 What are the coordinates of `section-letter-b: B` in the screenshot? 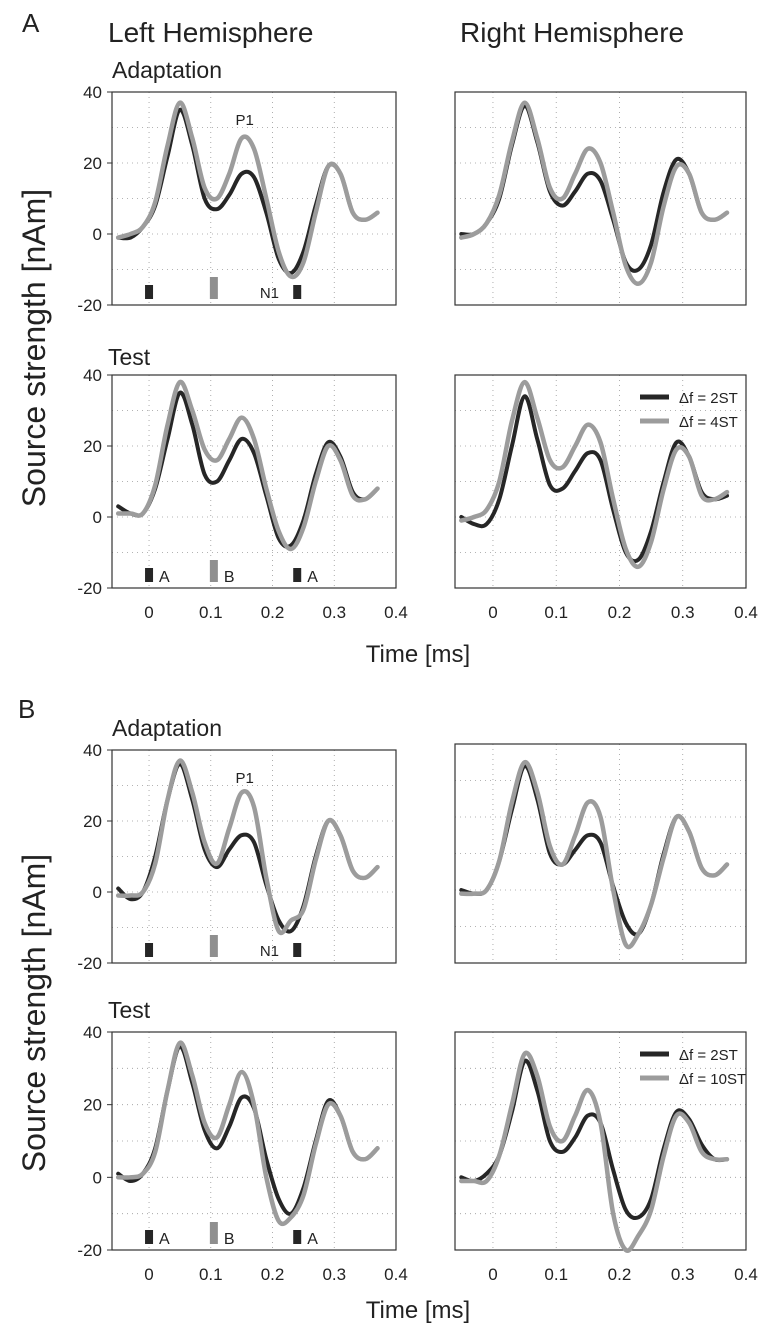 It's located at (26, 709).